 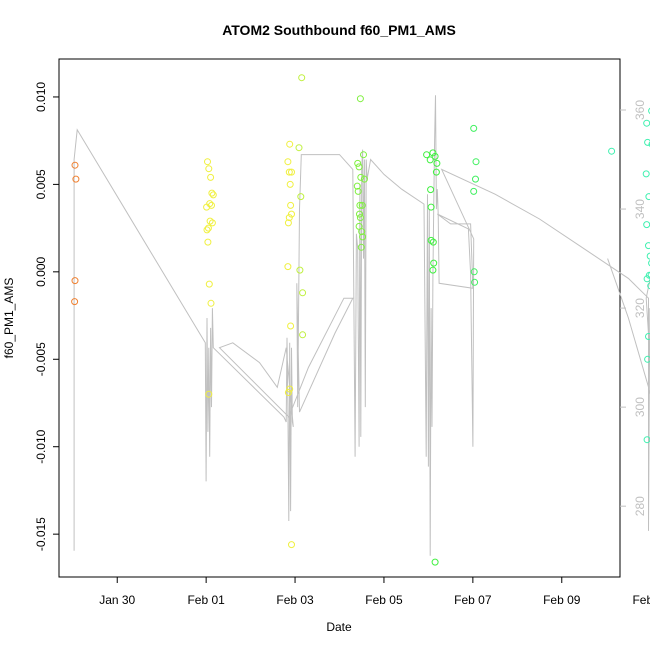 I want to click on y2-tick-label: 320, so click(x=640, y=308).